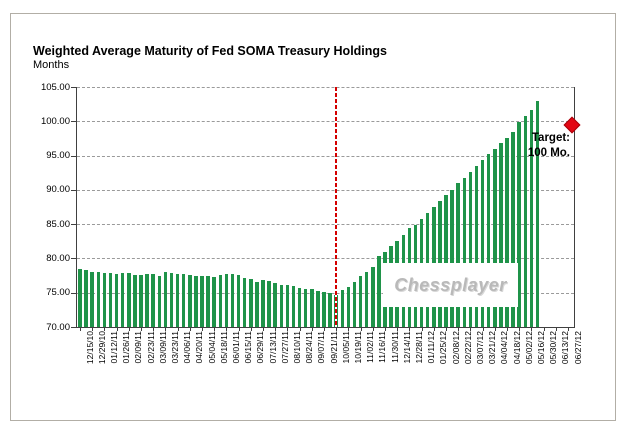 Image resolution: width=630 pixels, height=444 pixels. Describe the element at coordinates (51, 65) in the screenshot. I see `chart-units-label: Months` at that location.